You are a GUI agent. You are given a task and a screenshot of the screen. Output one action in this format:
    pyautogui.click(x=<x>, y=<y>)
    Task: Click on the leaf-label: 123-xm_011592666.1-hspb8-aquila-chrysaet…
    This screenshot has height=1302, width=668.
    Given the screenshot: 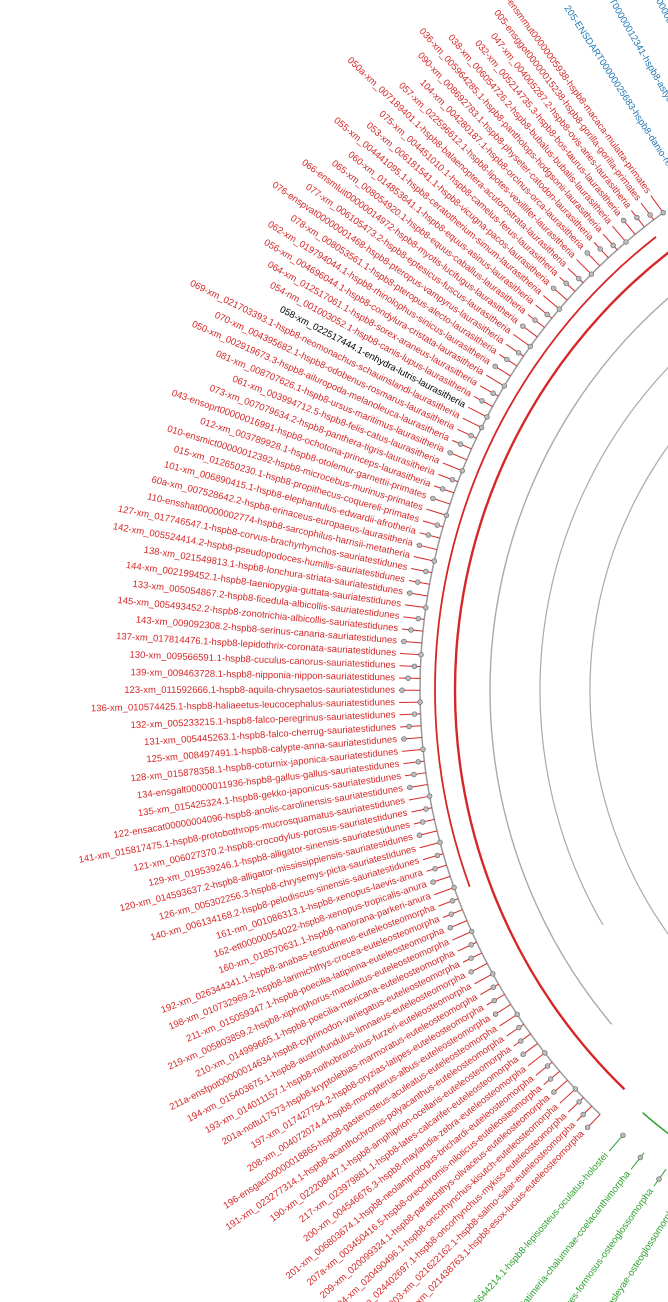 What is the action you would take?
    pyautogui.click(x=259, y=690)
    